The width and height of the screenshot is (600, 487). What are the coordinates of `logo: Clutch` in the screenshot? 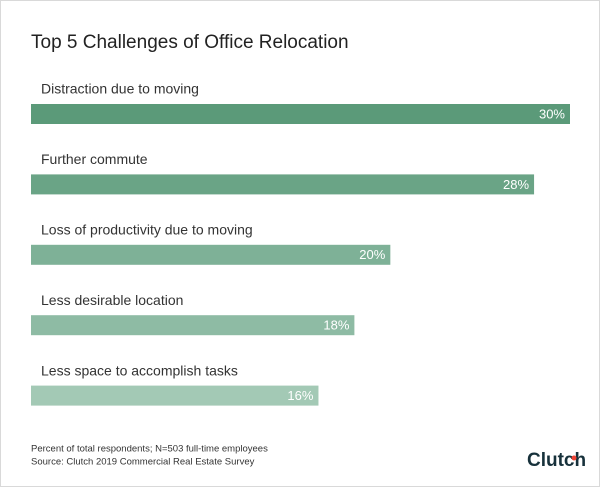 It's located at (556, 460).